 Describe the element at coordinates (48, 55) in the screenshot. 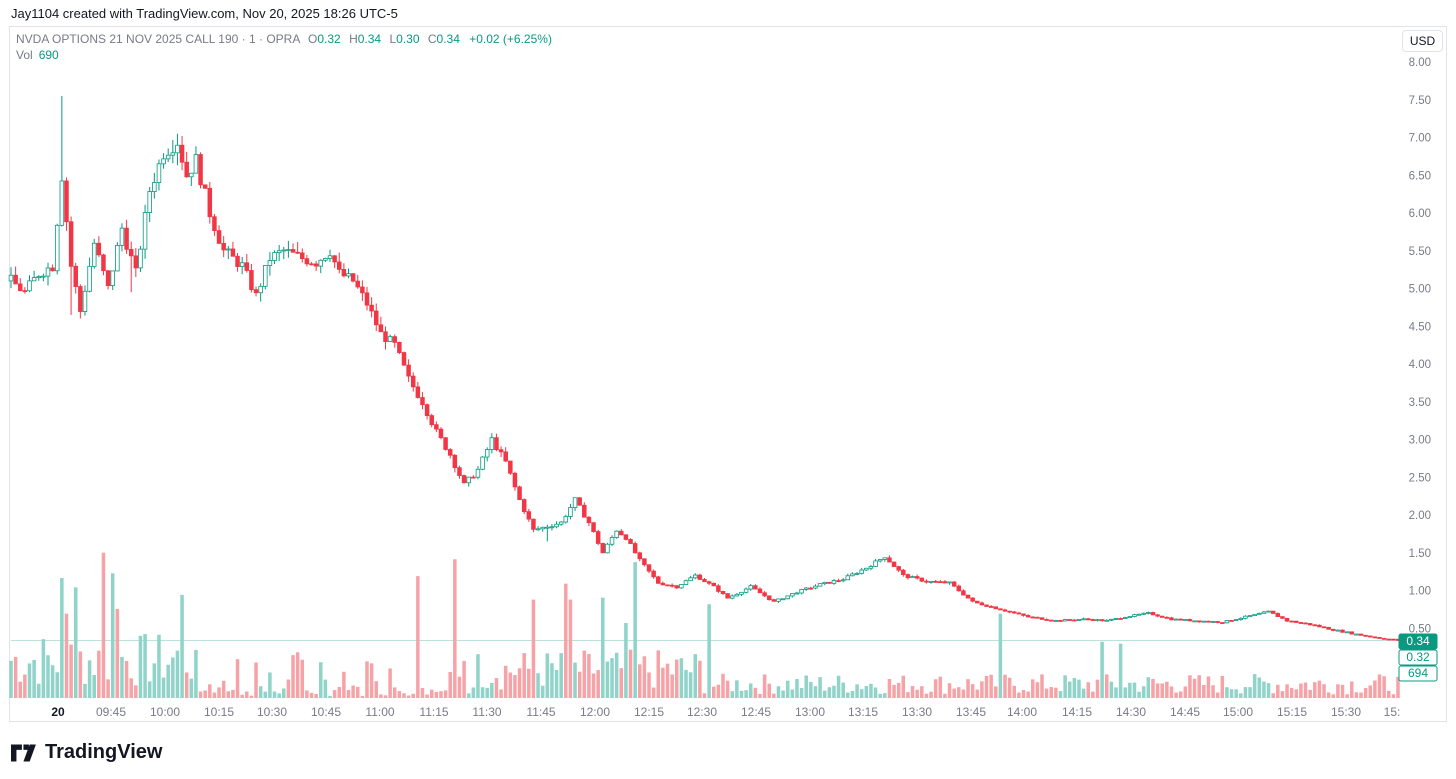

I see `volume-value: 690` at that location.